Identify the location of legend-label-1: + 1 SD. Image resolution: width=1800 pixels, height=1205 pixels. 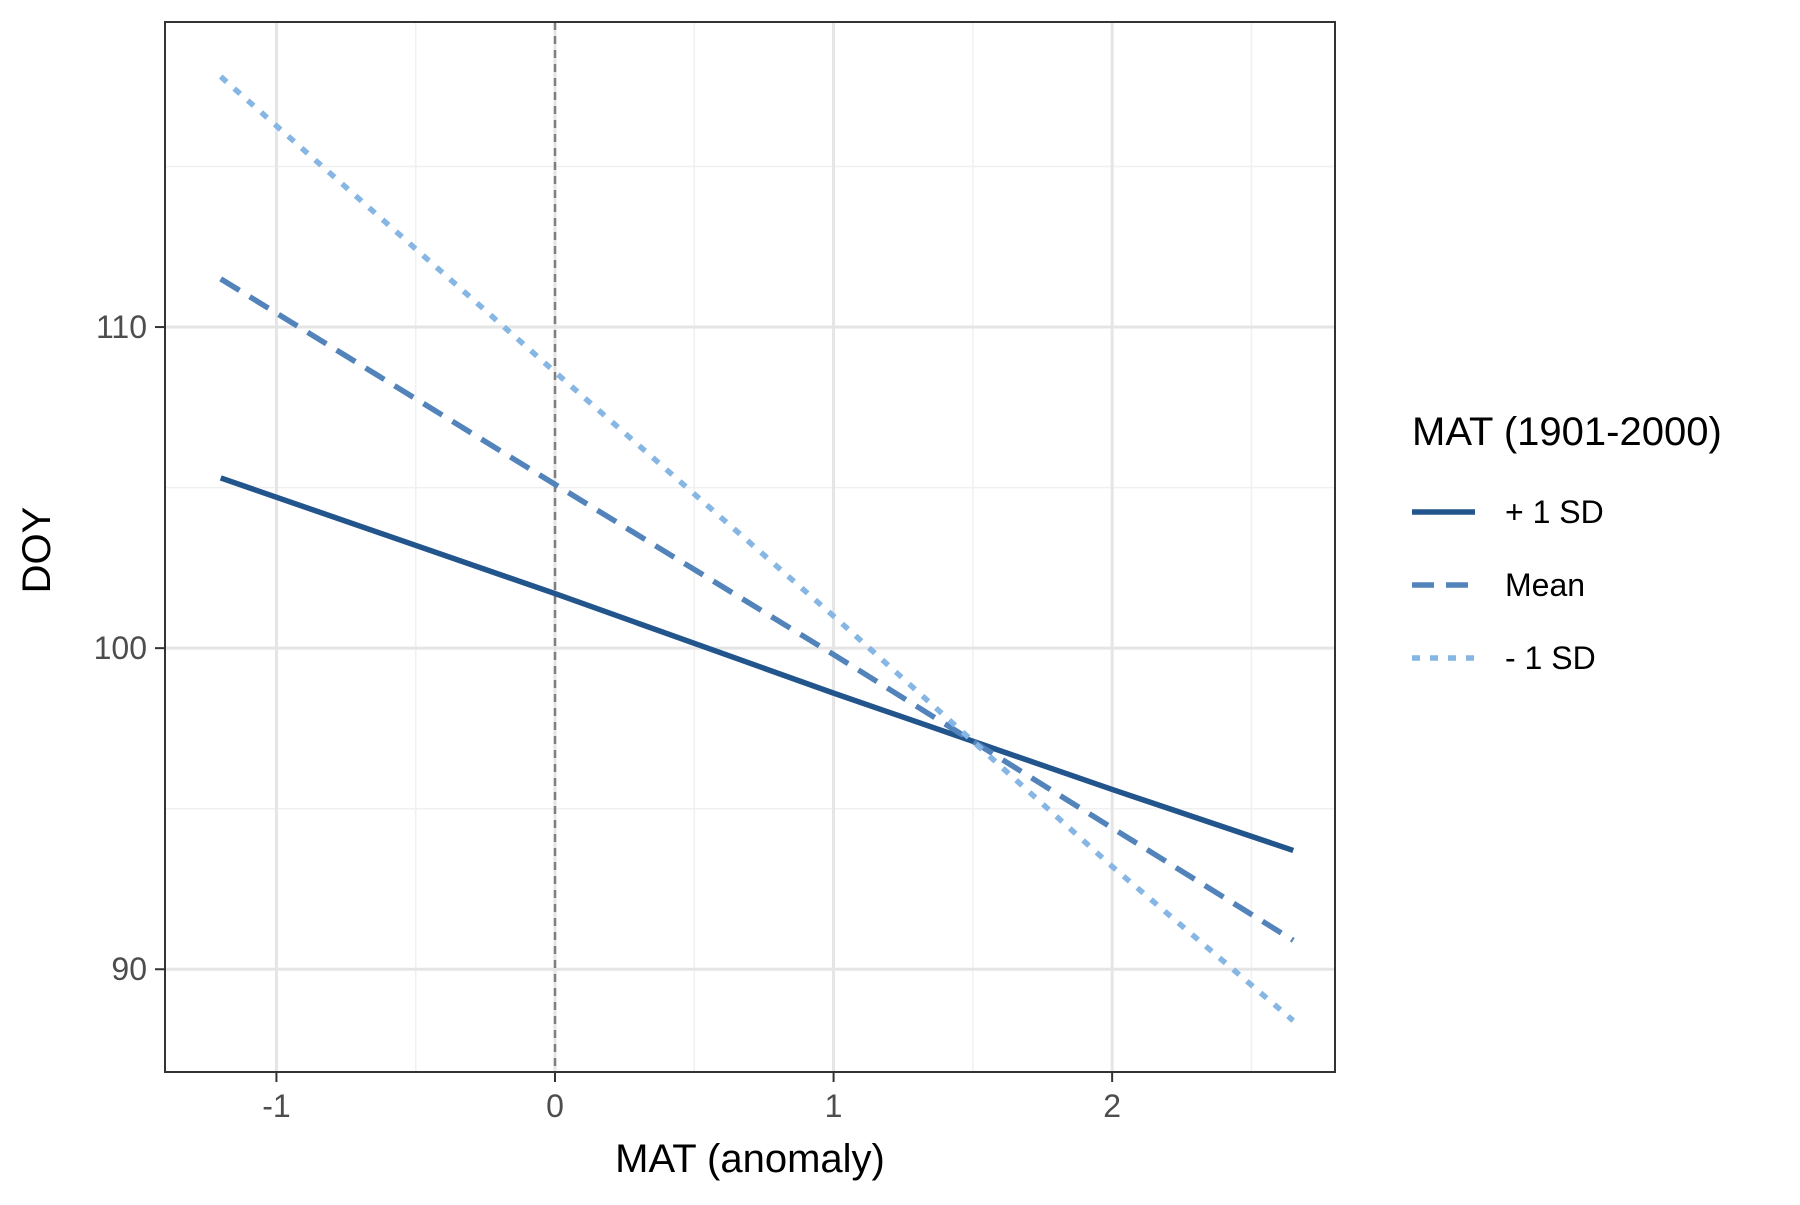
(1554, 512).